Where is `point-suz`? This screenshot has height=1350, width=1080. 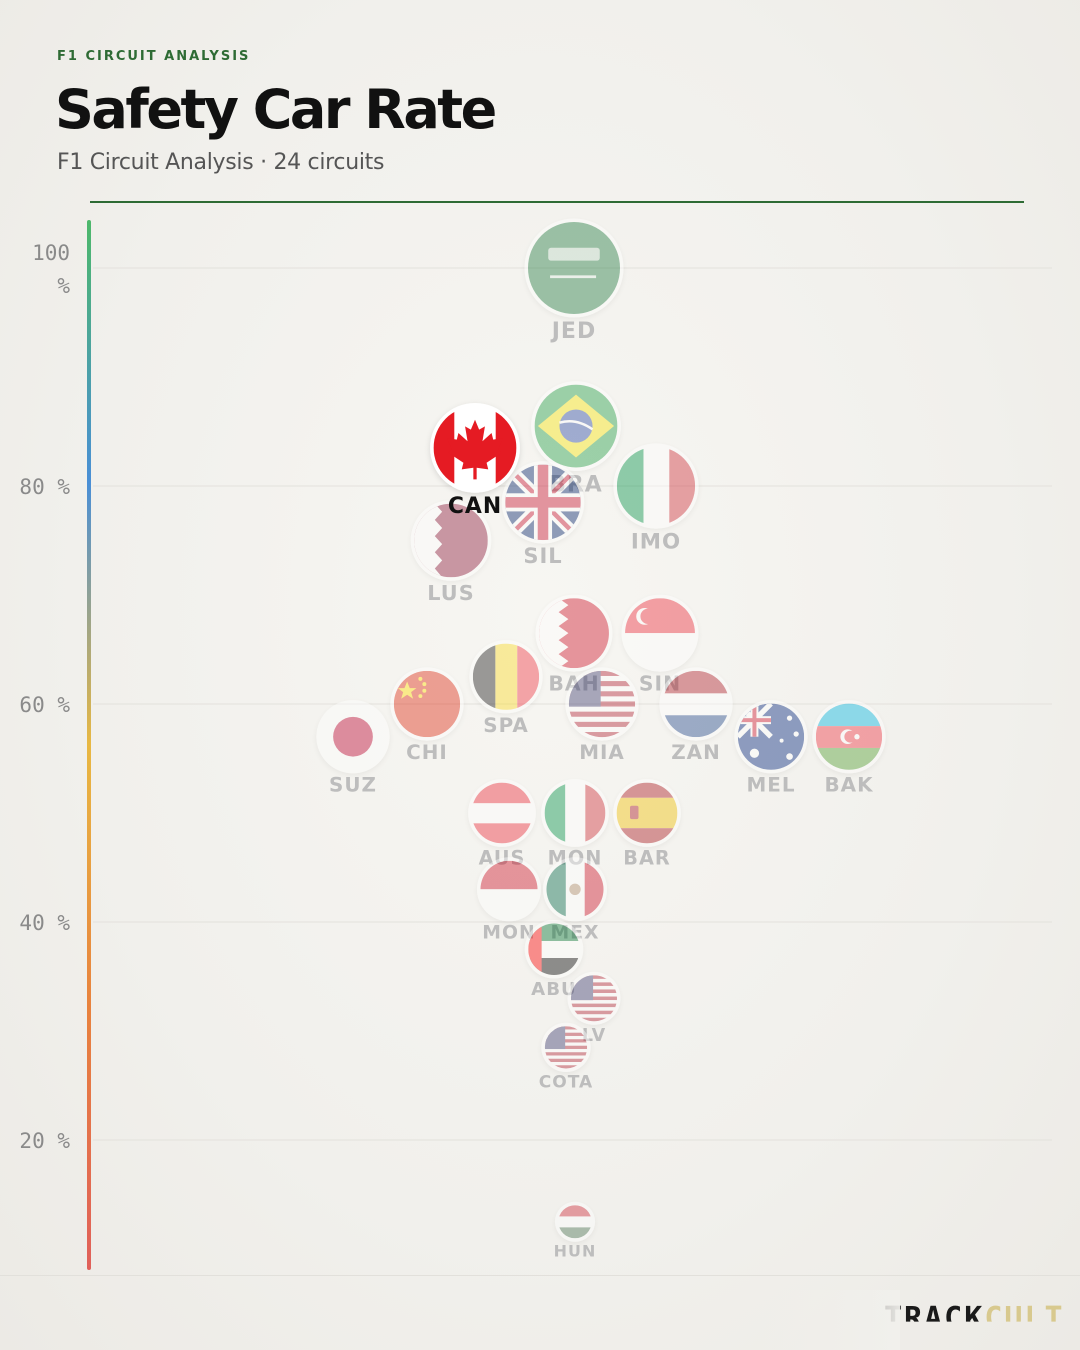
point-suz is located at coordinates (353, 737).